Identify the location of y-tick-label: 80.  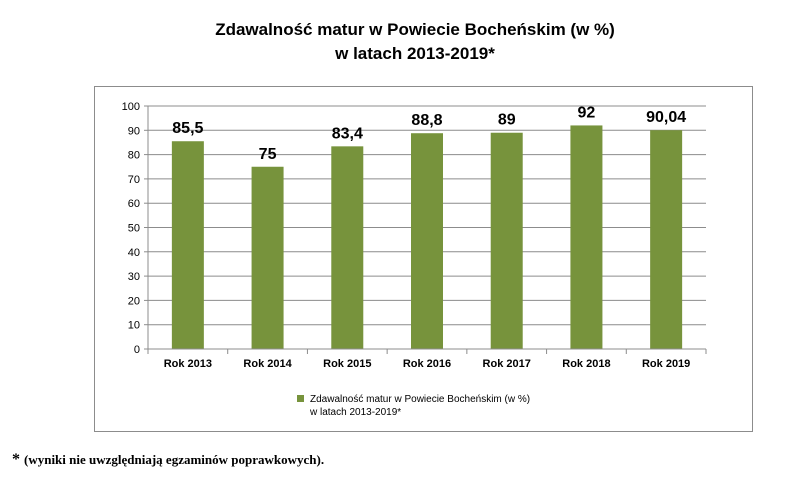
(134, 156).